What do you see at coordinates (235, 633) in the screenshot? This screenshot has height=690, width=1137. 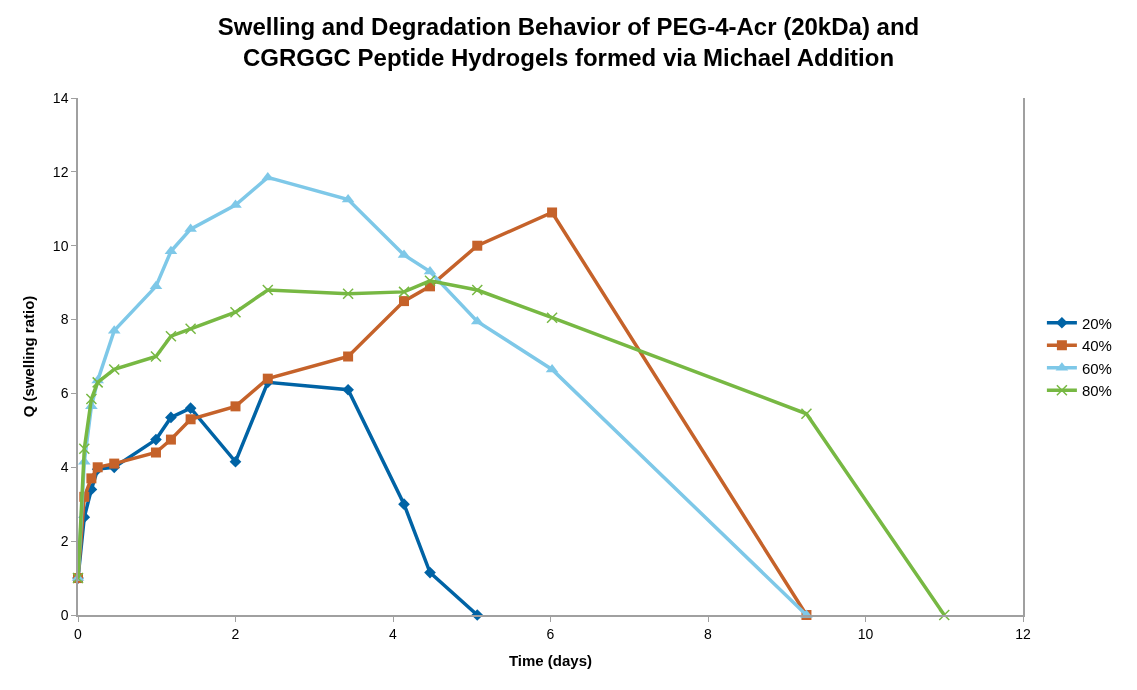 I see `x-tick-label: 2` at bounding box center [235, 633].